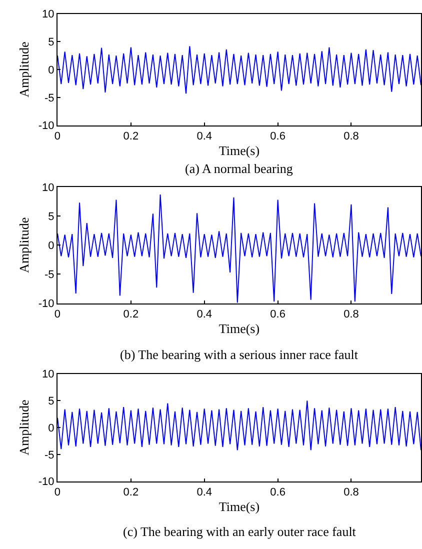 The width and height of the screenshot is (422, 549). I want to click on text: (c) The bearing with an early outer race fault, so click(239, 531).